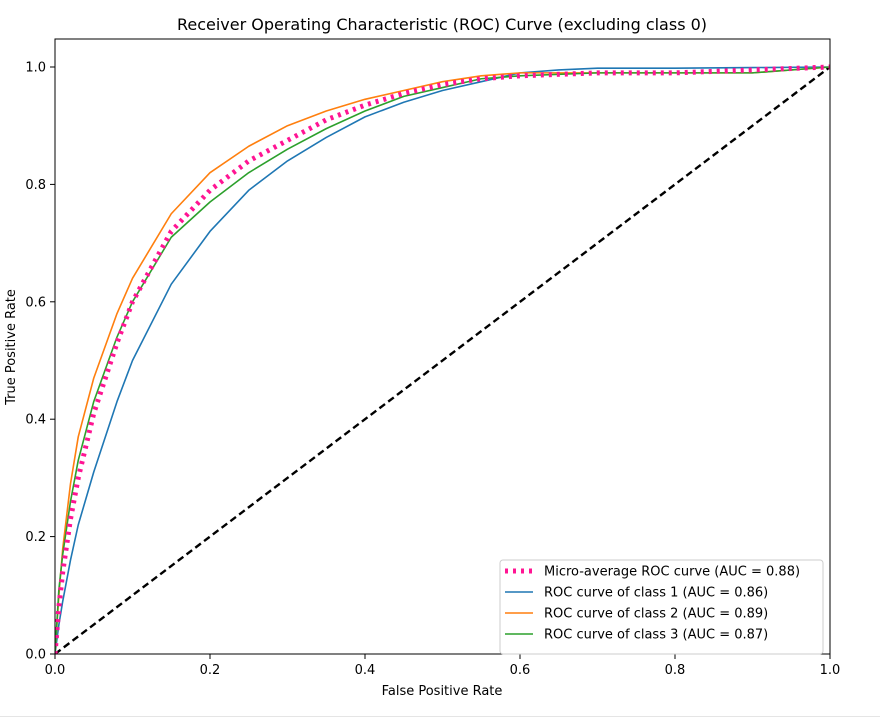  What do you see at coordinates (672, 572) in the screenshot?
I see `legend-entry: Micro-average ROC curve (AUC = 0.88)` at bounding box center [672, 572].